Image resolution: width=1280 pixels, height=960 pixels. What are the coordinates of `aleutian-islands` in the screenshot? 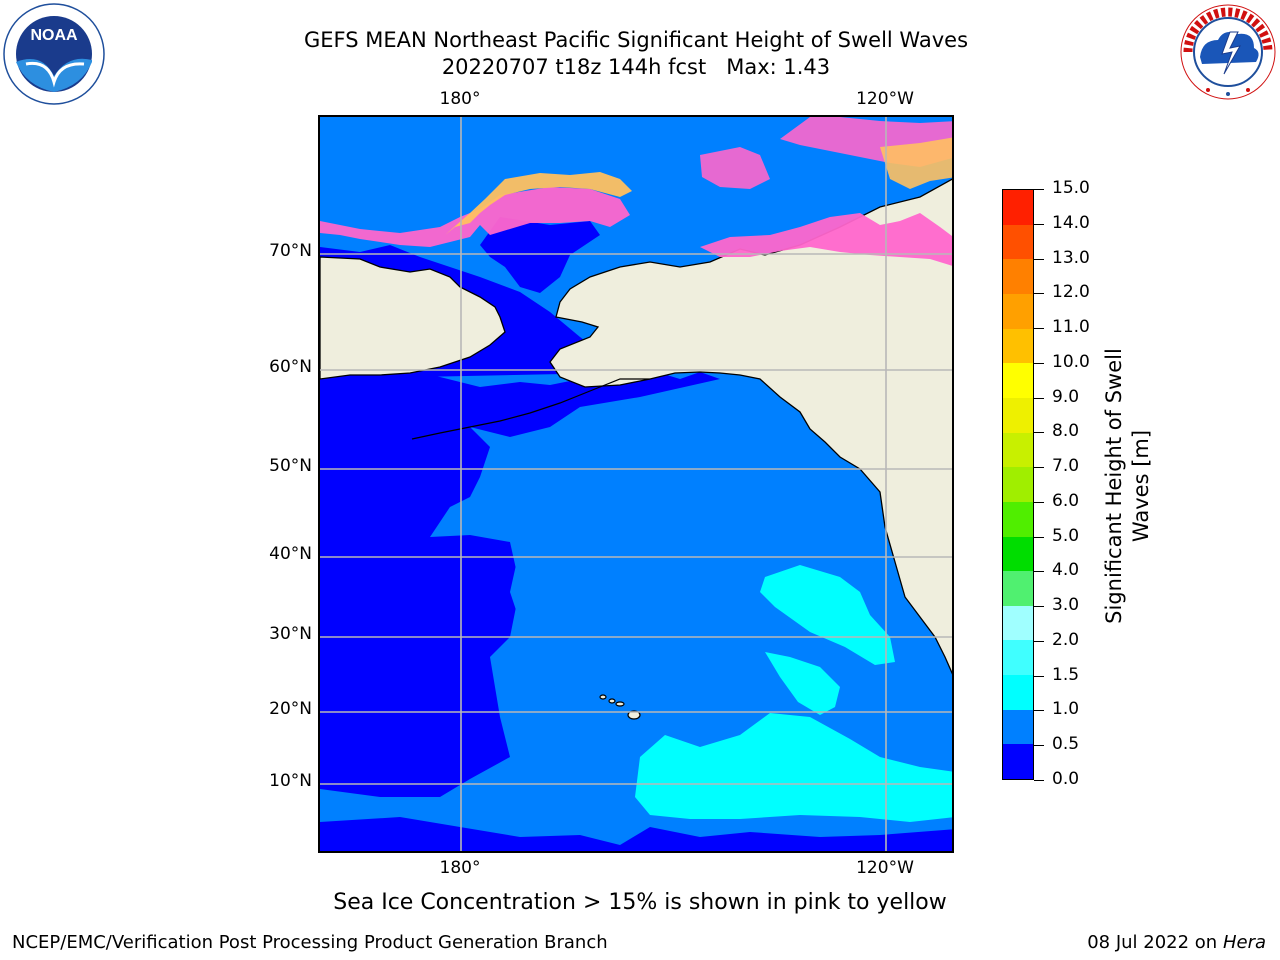 It's located at (530, 409).